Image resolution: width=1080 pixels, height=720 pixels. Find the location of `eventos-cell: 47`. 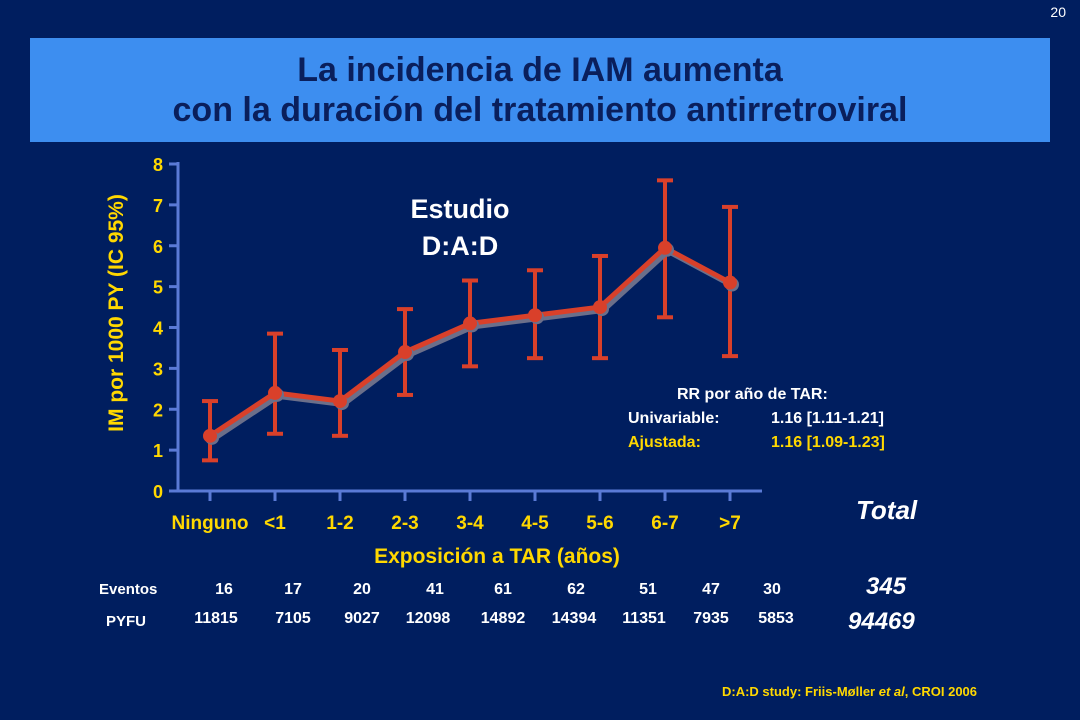

eventos-cell: 47 is located at coordinates (711, 589).